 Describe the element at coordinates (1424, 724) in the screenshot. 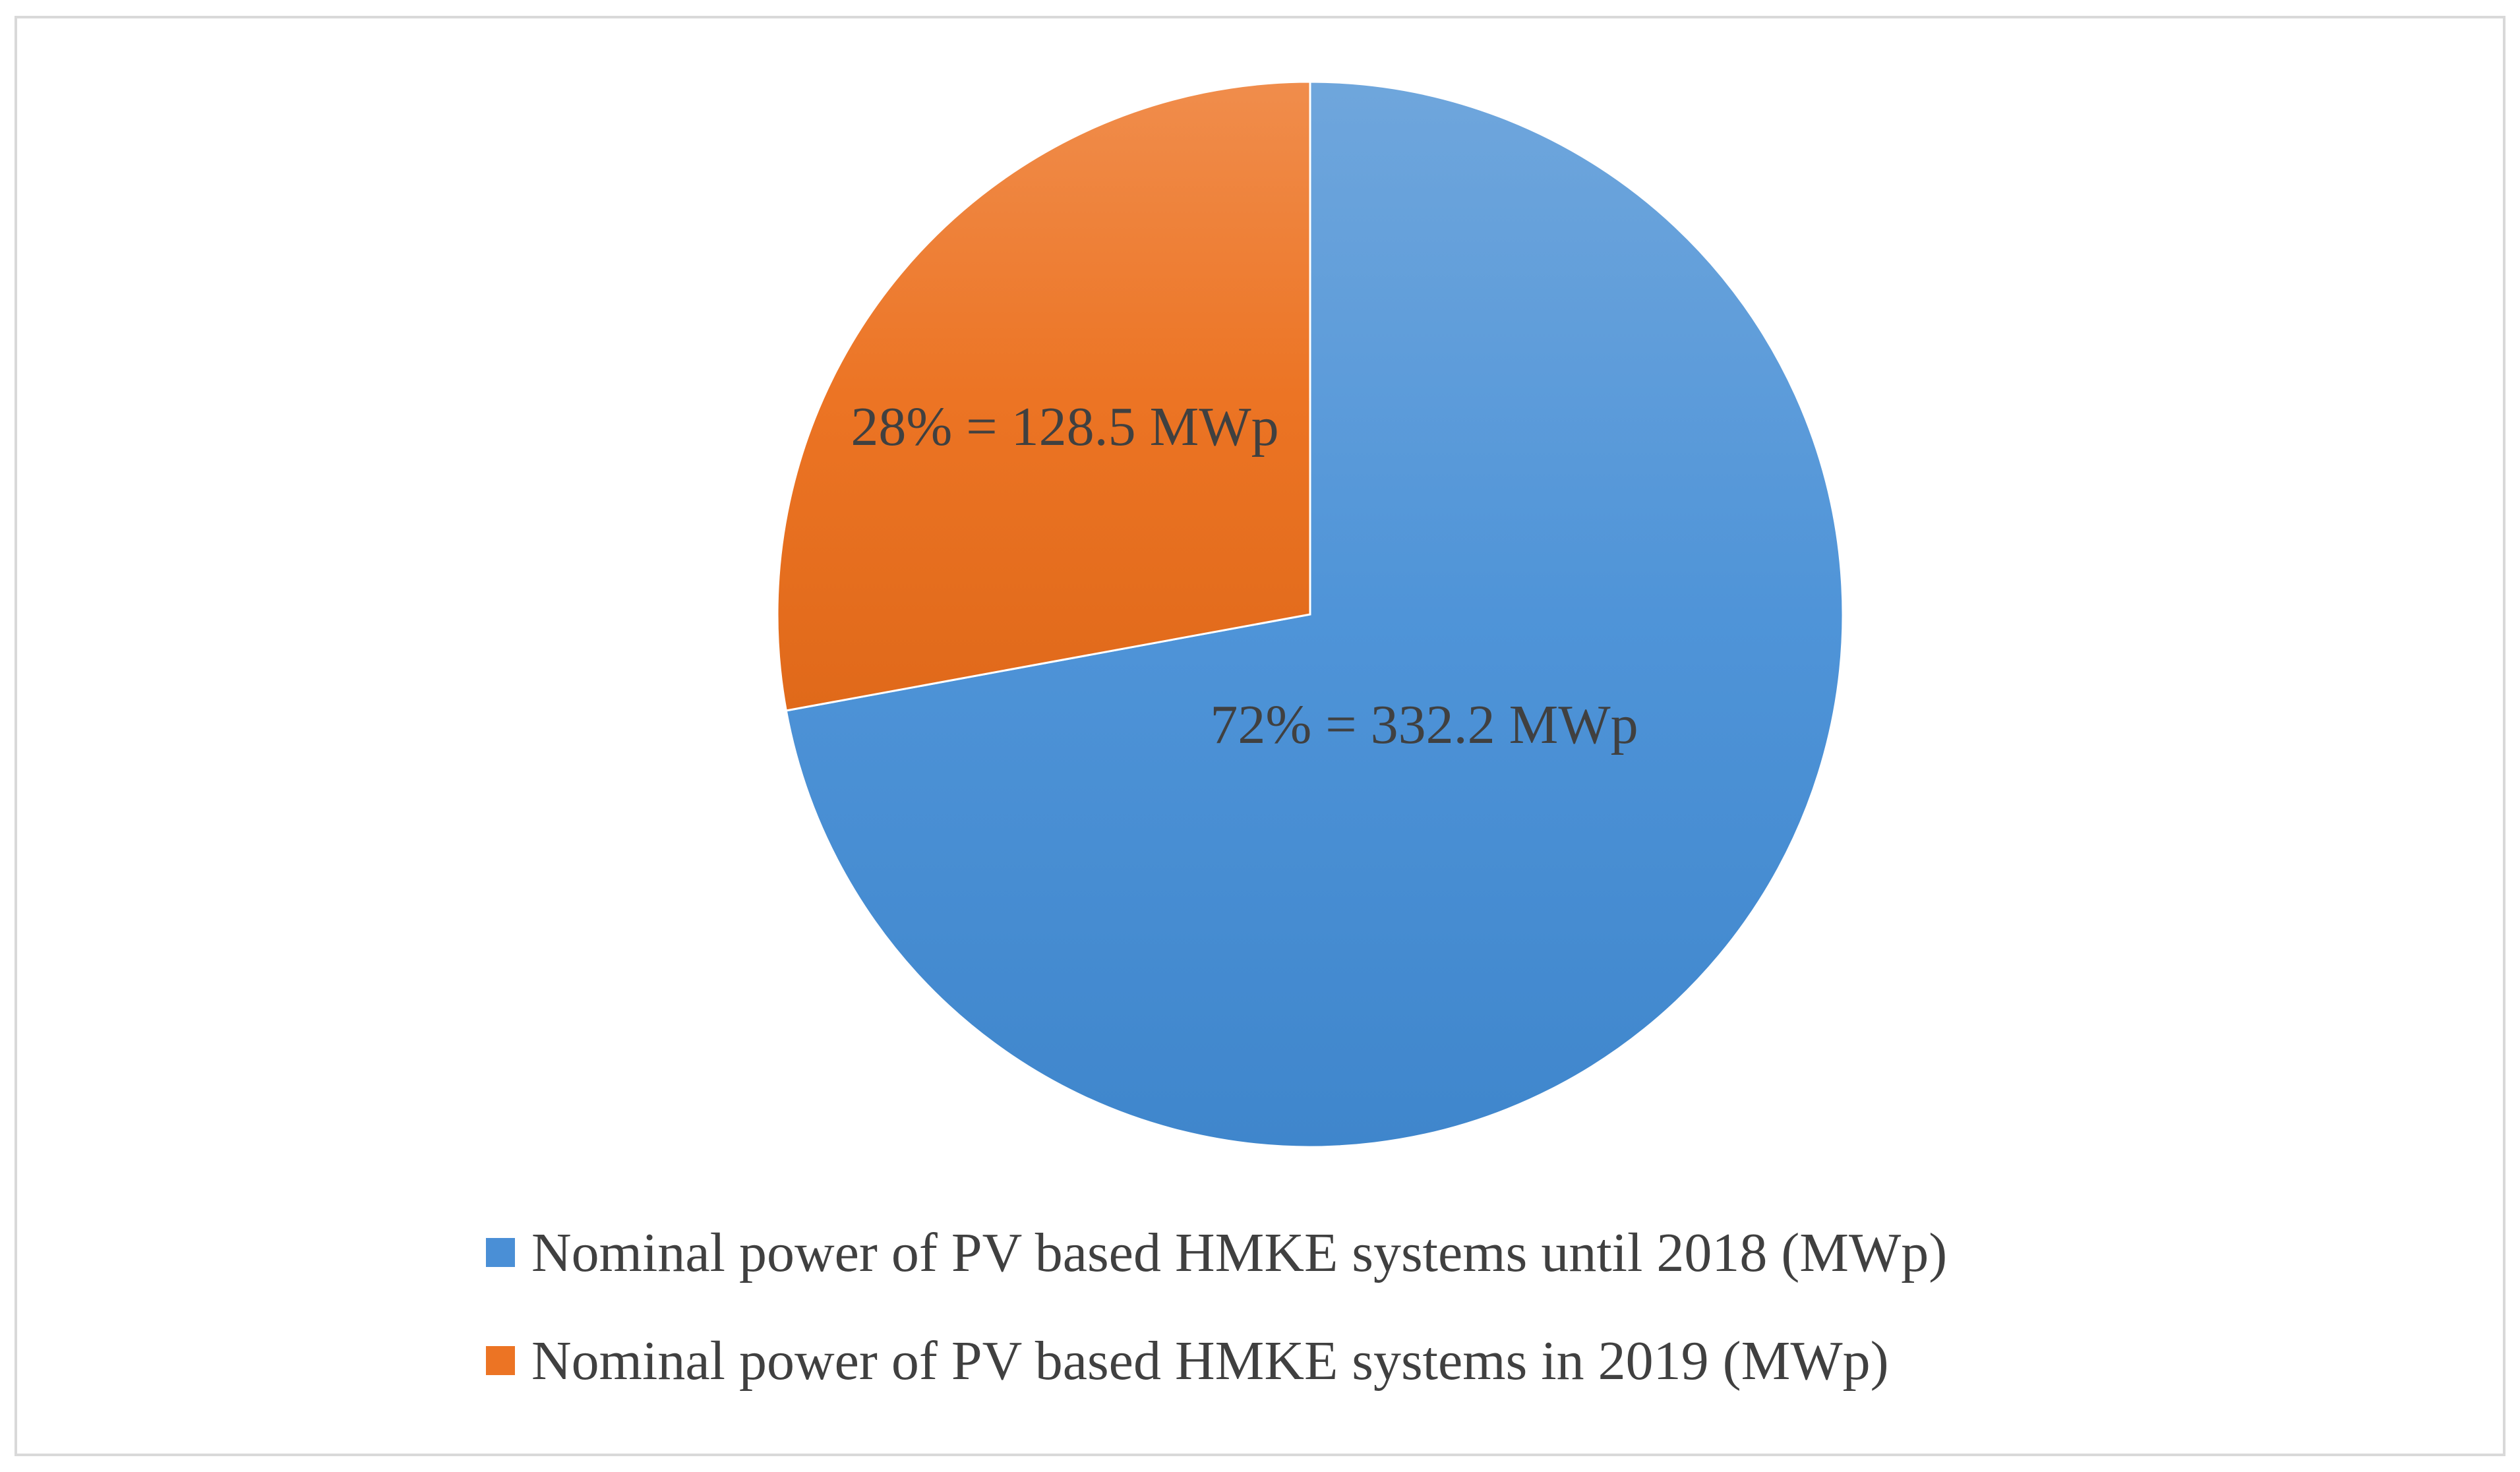

I see `slice-label-1: 72% = 332.2 MWp` at that location.